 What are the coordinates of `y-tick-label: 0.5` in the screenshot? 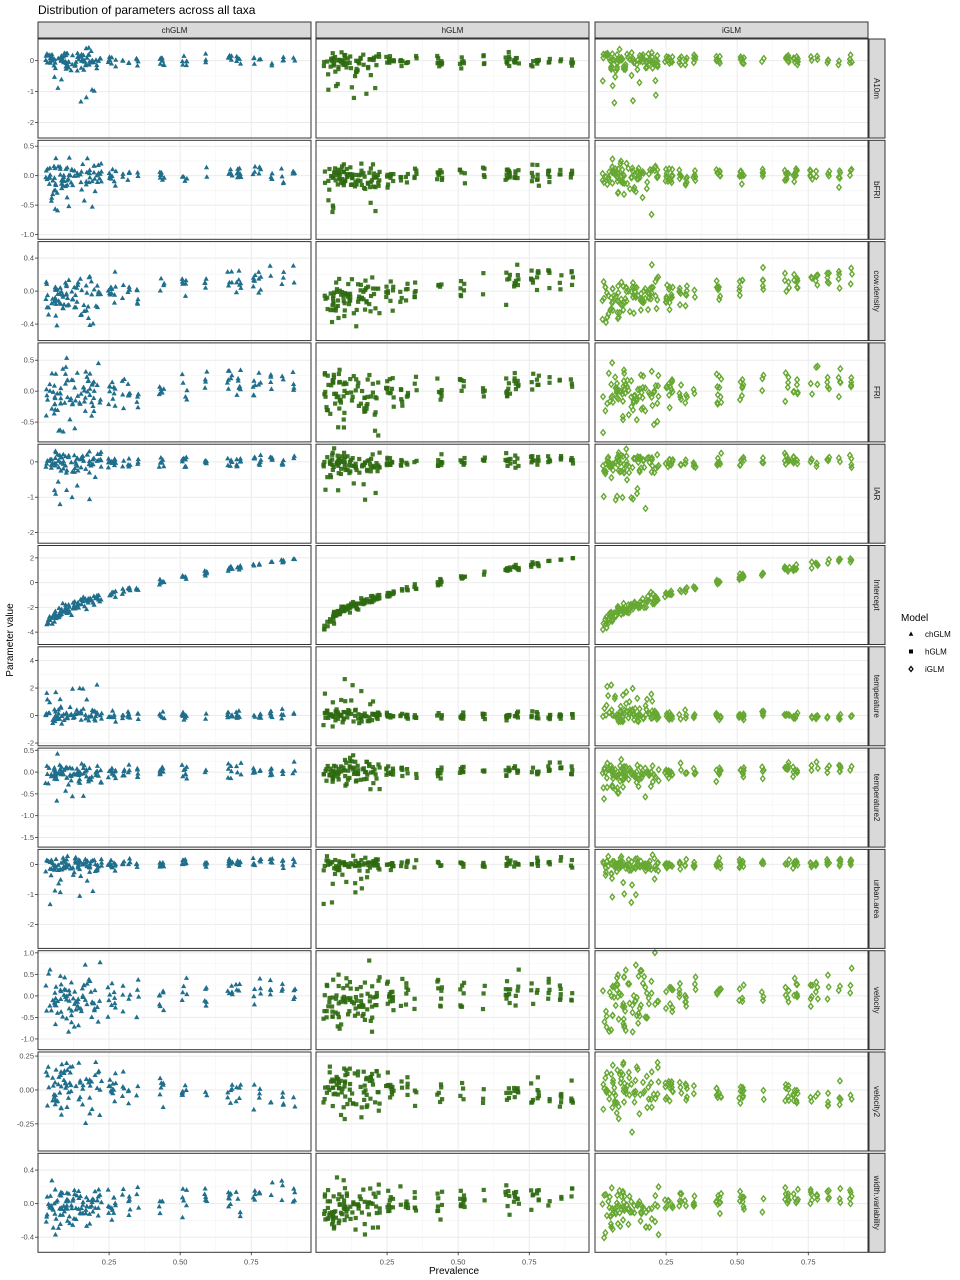 It's located at (29, 750).